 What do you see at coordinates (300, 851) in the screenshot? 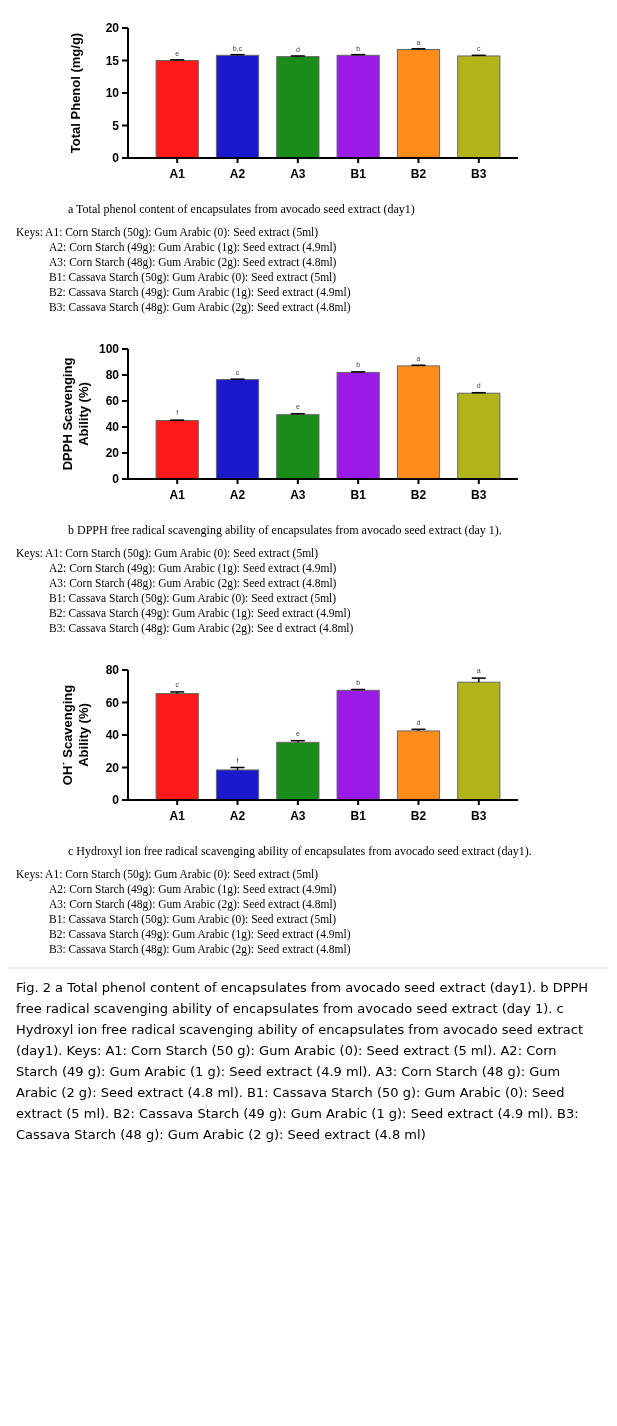
I see `text: c Hydroxyl ion free radical scavenging ability of encapsulates from avocado seed extract (day1).` at bounding box center [300, 851].